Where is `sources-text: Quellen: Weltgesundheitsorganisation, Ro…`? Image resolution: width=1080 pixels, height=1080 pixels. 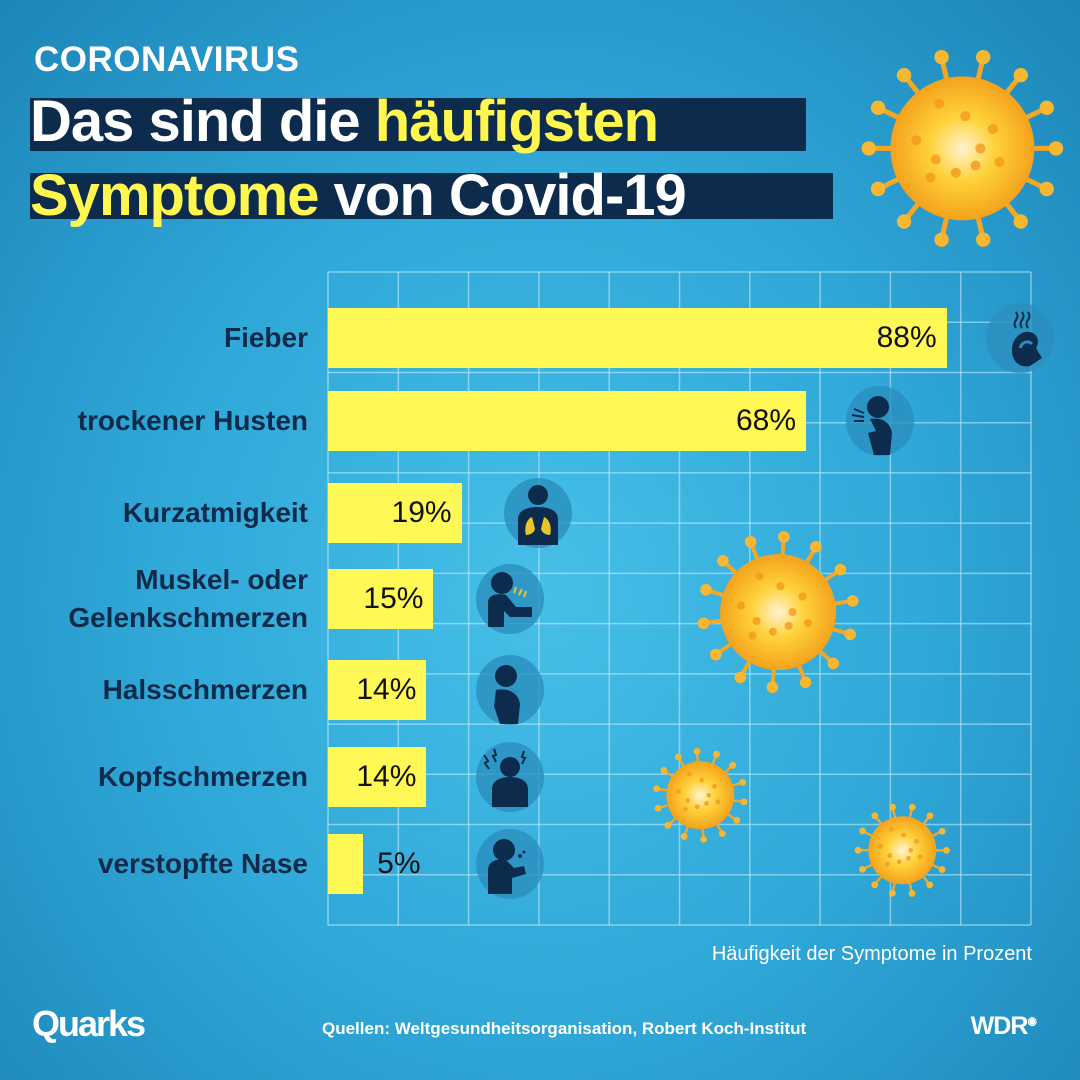
sources-text: Quellen: Weltgesundheitsorganisation, Ro… is located at coordinates (564, 1028).